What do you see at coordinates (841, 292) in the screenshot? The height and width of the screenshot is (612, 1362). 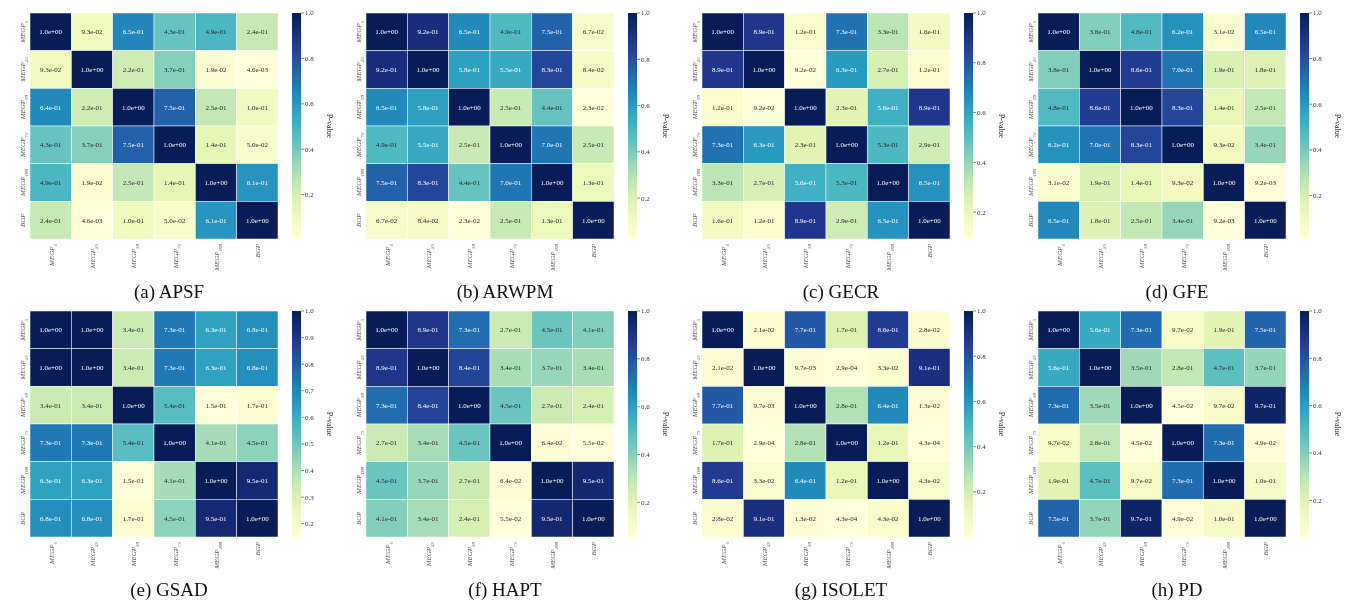 I see `text: (c) GECR` at bounding box center [841, 292].